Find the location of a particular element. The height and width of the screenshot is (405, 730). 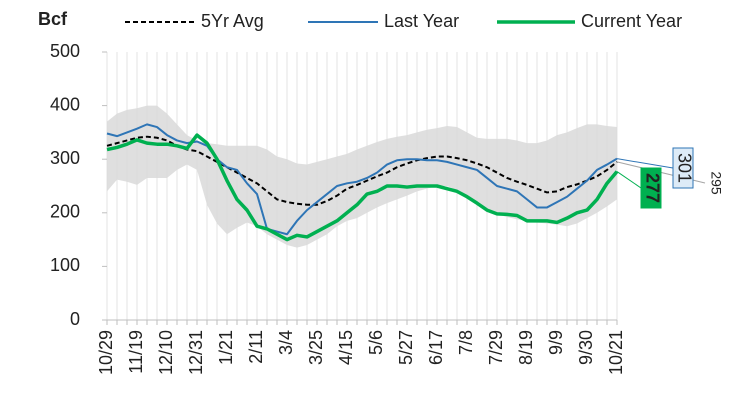

x-tick-label: 9/30 is located at coordinates (586, 347).